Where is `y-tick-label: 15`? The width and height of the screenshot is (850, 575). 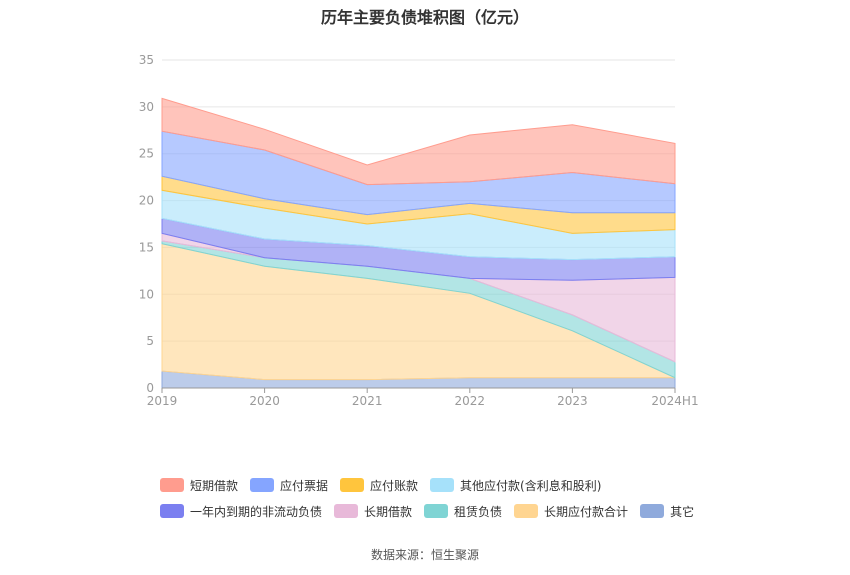
y-tick-label: 15 is located at coordinates (146, 247).